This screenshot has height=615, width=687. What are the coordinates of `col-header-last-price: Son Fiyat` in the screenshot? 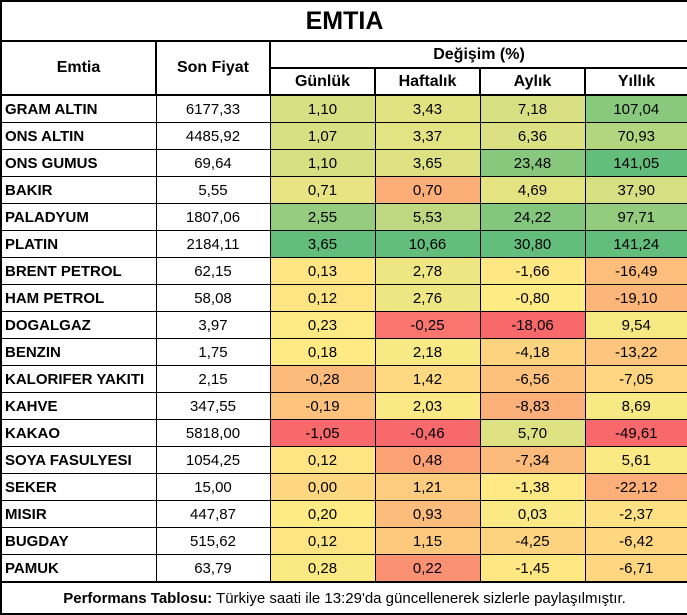 It's located at (213, 68).